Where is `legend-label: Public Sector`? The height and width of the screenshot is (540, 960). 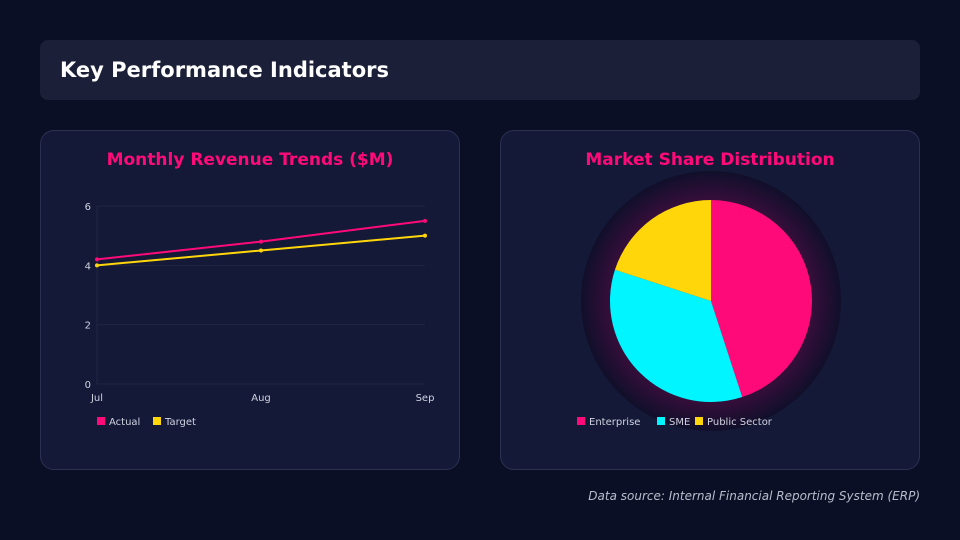 legend-label: Public Sector is located at coordinates (740, 422).